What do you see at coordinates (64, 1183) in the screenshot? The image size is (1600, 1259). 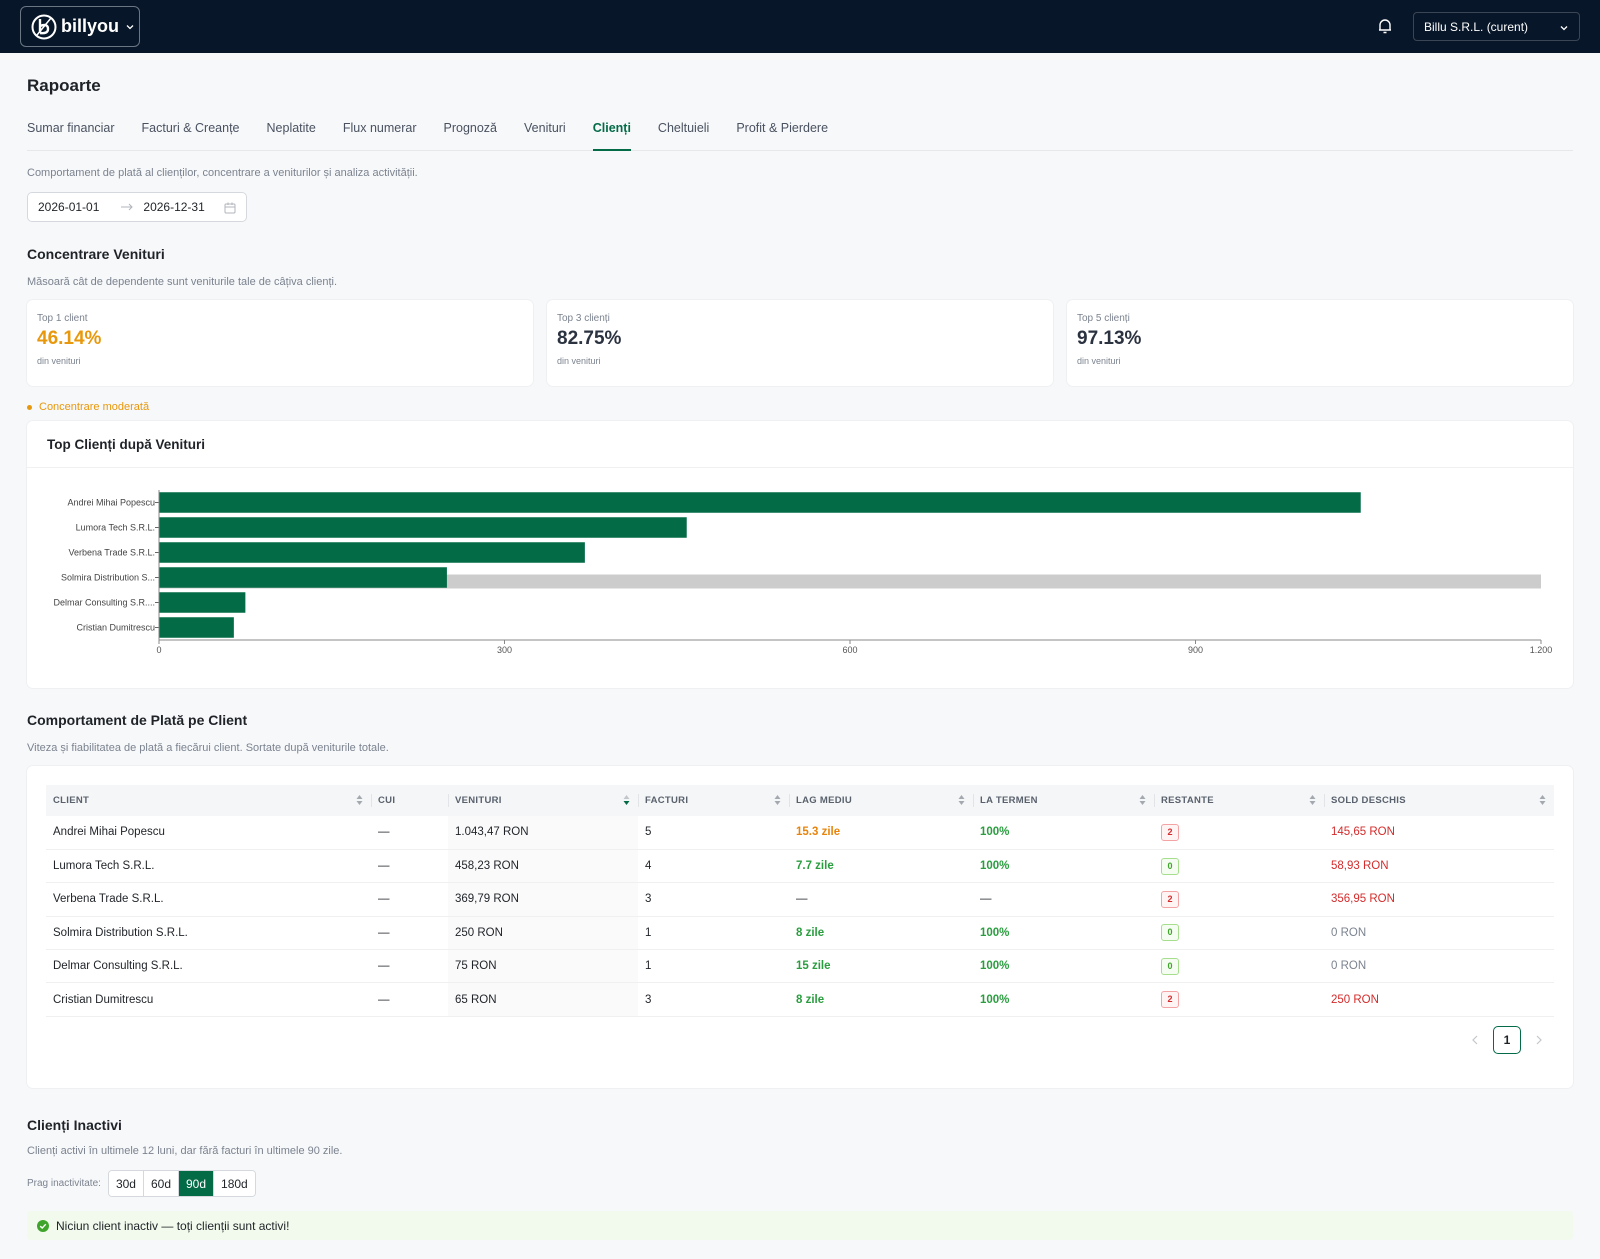 I see `threshold-label: Prag inactivitate:` at bounding box center [64, 1183].